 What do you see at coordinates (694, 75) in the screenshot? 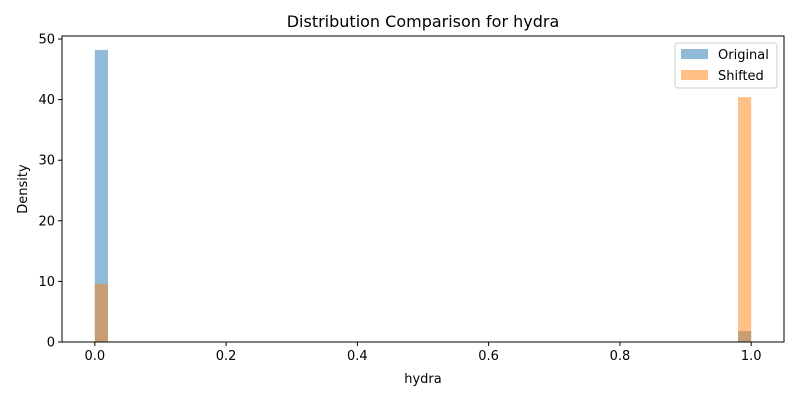
I see `legend-swatch-shifted` at bounding box center [694, 75].